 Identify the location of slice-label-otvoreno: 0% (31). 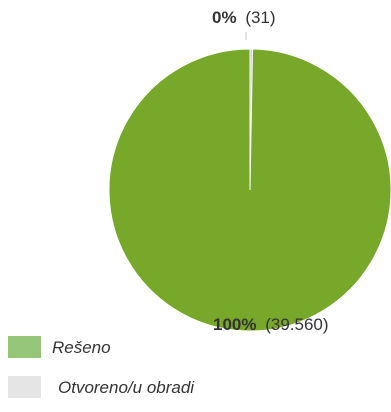
(244, 17).